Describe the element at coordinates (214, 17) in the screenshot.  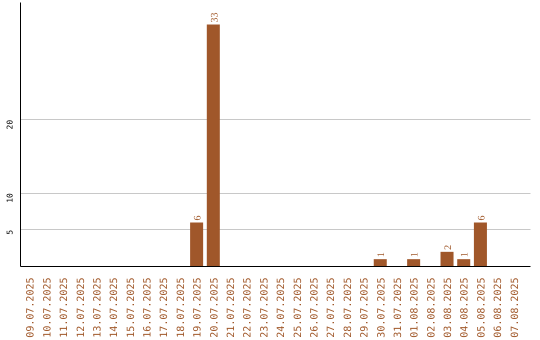
I see `data-label: 33` at that location.